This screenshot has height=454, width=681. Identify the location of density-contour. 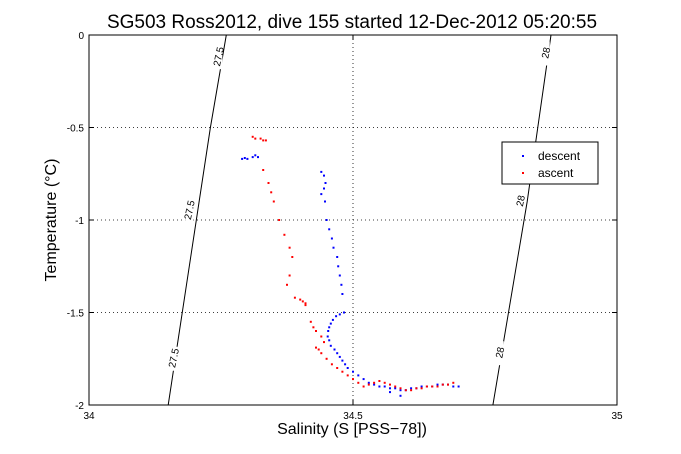
(522, 220).